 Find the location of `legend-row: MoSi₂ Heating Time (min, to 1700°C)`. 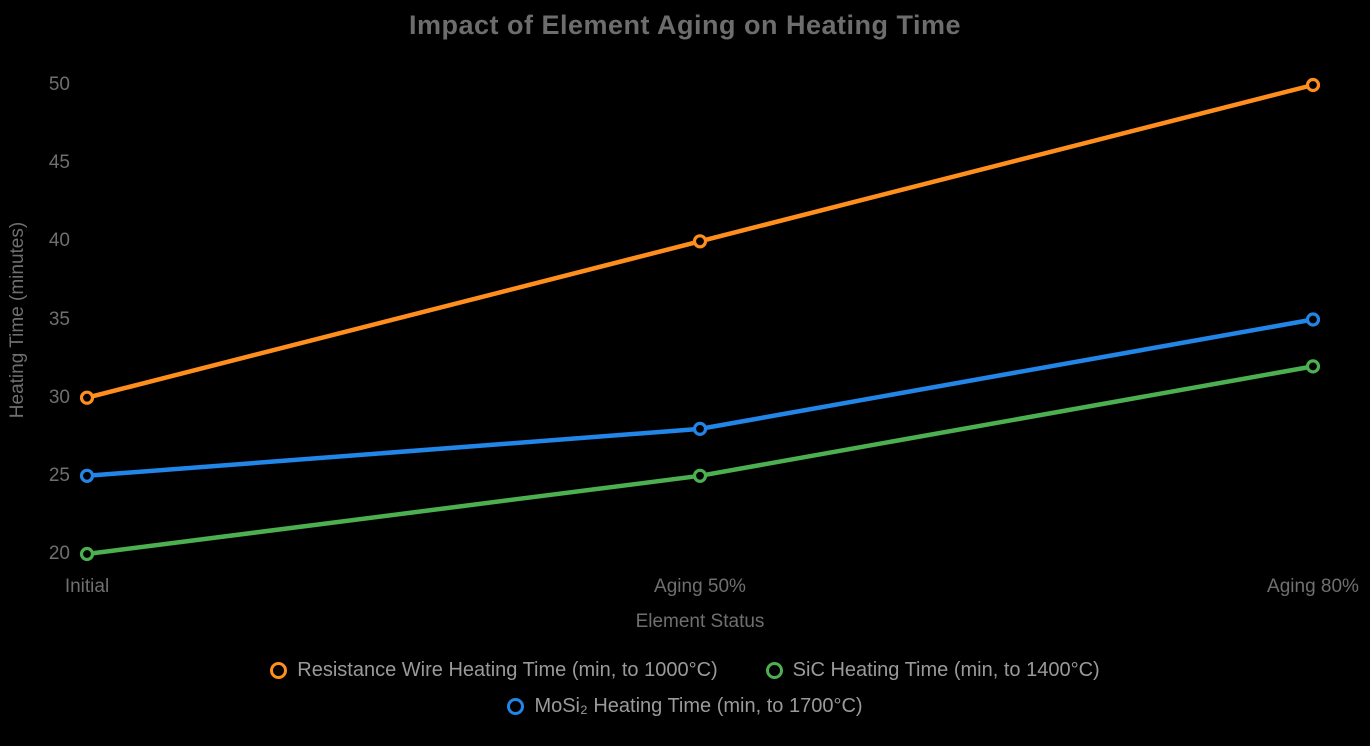

legend-row: MoSi₂ Heating Time (min, to 1700°C) is located at coordinates (685, 706).